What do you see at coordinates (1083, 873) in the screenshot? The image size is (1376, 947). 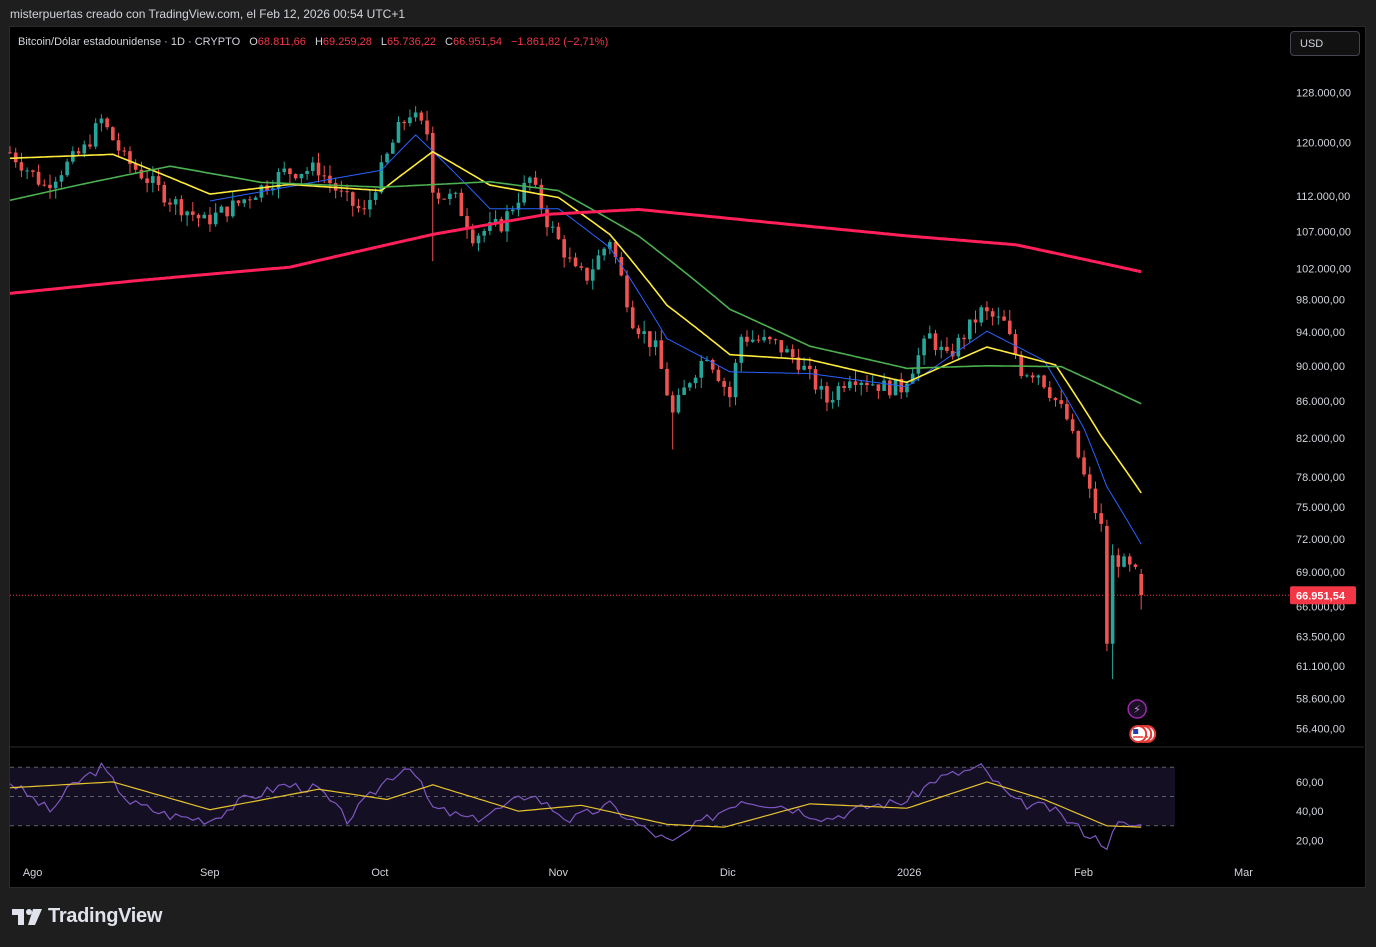 I see `time-axis-label: Feb` at bounding box center [1083, 873].